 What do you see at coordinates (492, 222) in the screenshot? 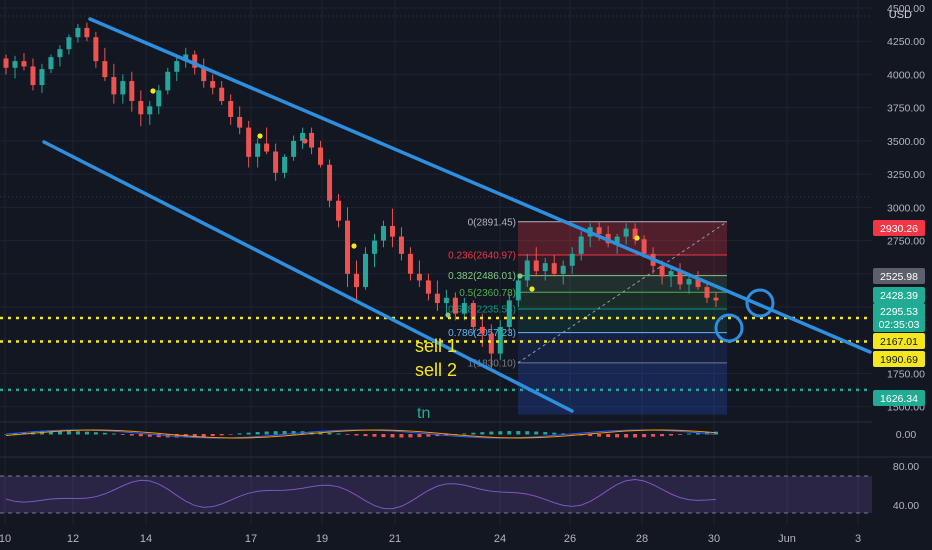
I see `fib-level-label: 0(2891.45)` at bounding box center [492, 222].